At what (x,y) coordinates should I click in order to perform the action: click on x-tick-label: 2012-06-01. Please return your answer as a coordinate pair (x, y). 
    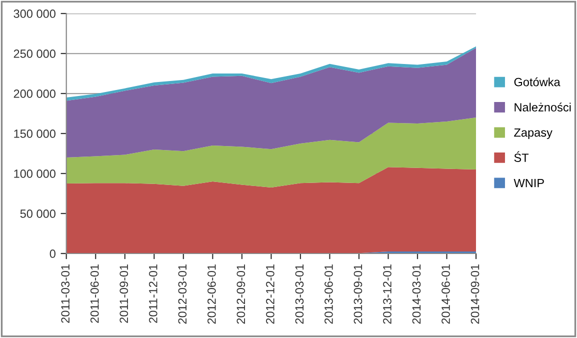
    Looking at the image, I should click on (211, 294).